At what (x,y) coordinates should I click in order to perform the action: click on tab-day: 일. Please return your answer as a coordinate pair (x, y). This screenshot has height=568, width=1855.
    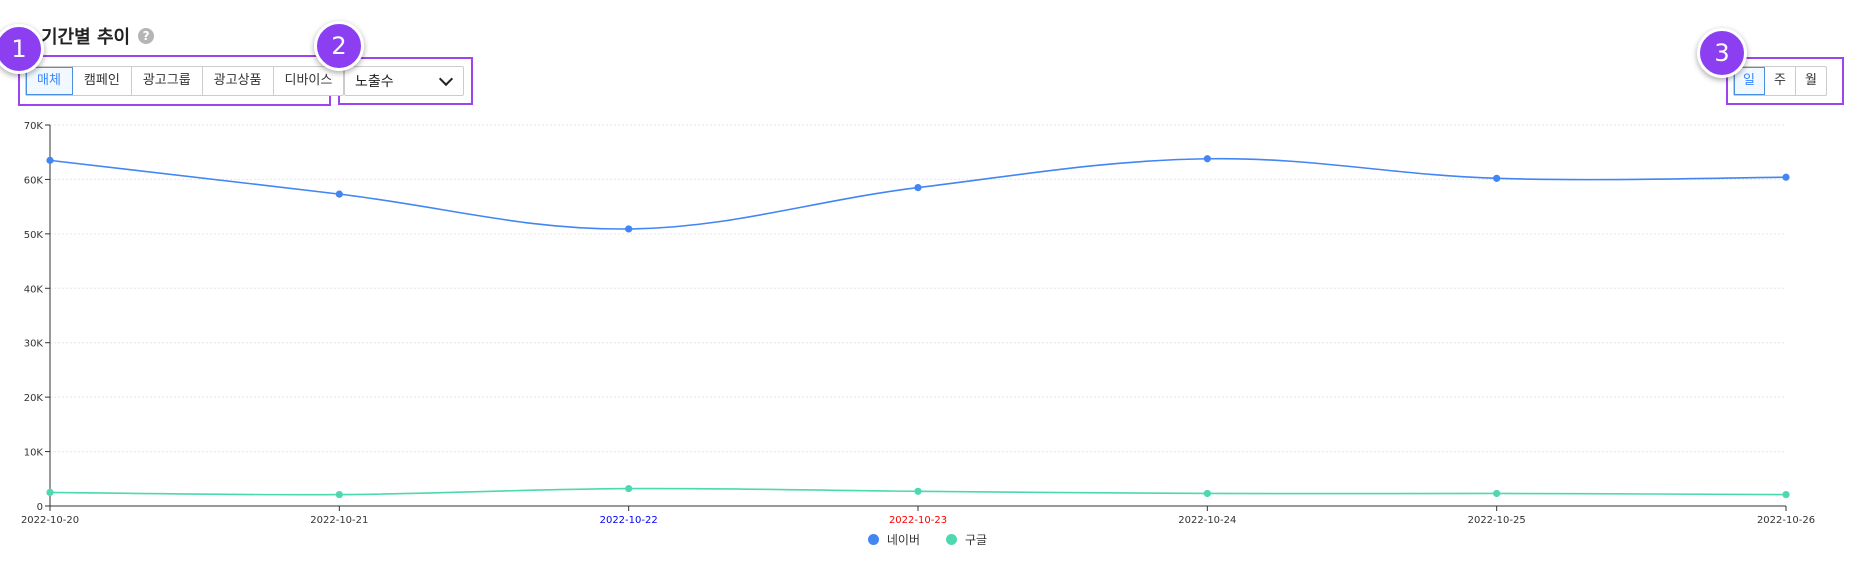
    Looking at the image, I should click on (1749, 81).